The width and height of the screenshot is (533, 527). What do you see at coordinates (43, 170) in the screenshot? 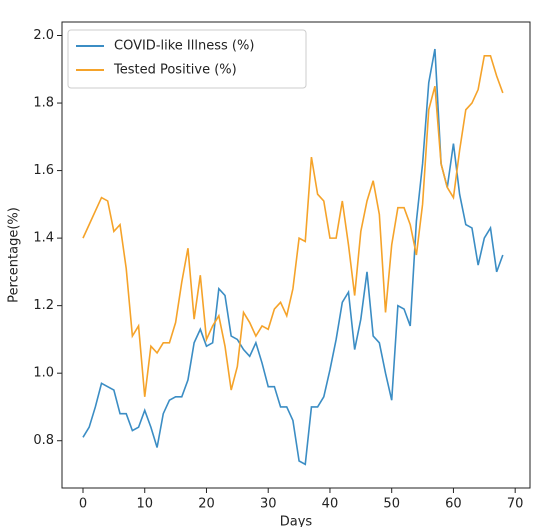
I see `y-tick-label: 1.6` at bounding box center [43, 170].